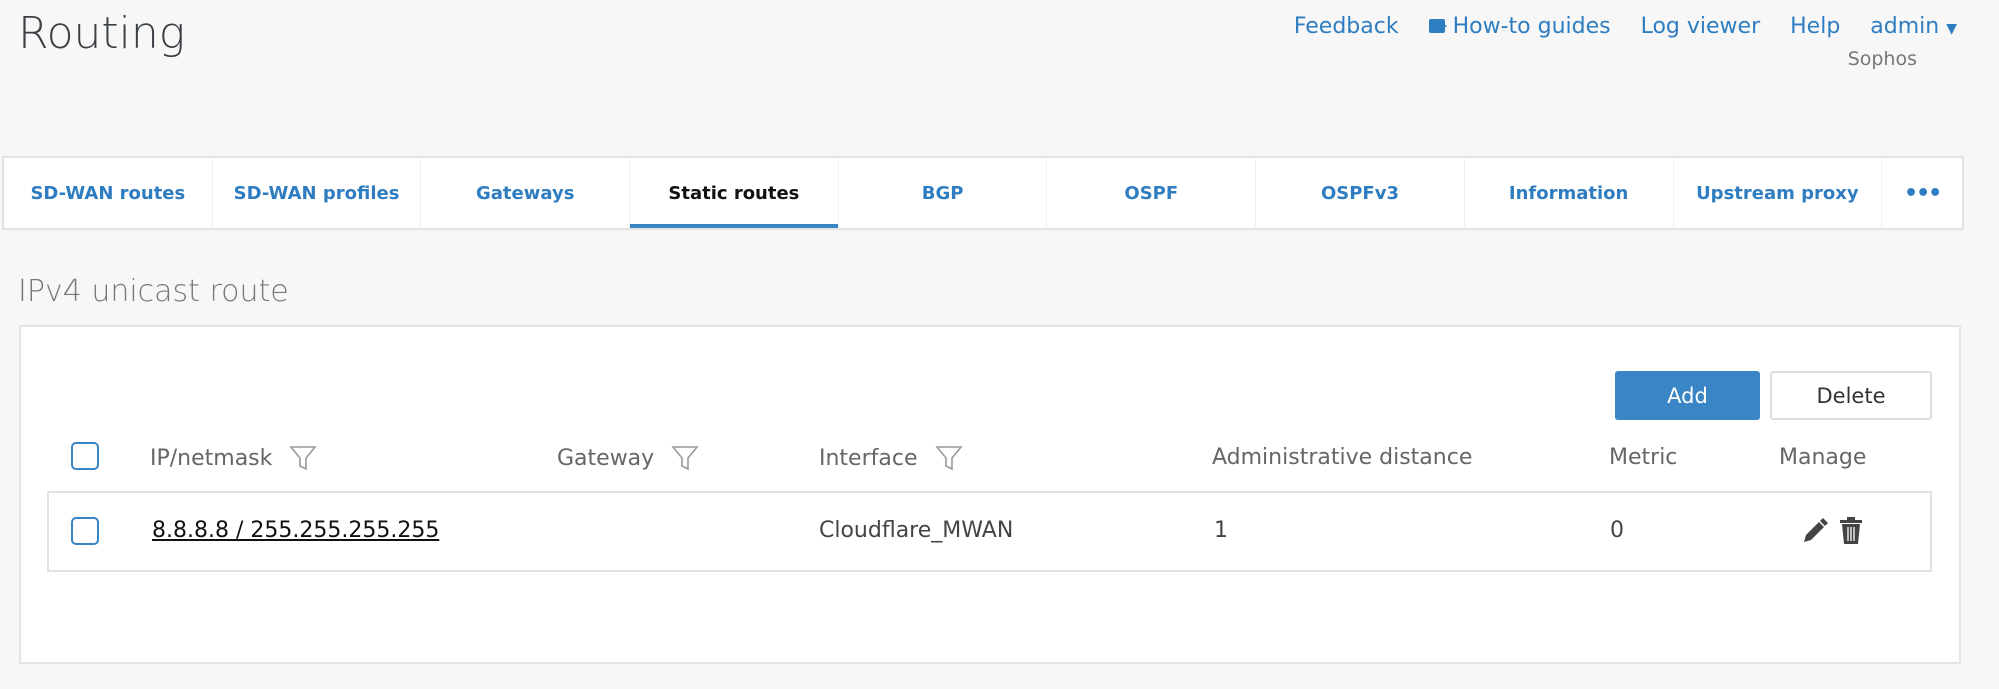 This screenshot has width=1999, height=689. Describe the element at coordinates (1569, 193) in the screenshot. I see `tab-information: Information` at that location.